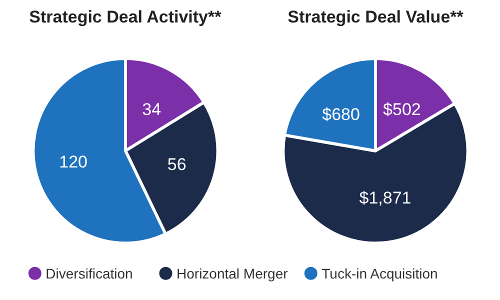 Image resolution: width=500 pixels, height=300 pixels. Describe the element at coordinates (73, 162) in the screenshot. I see `data-label: 120` at that location.